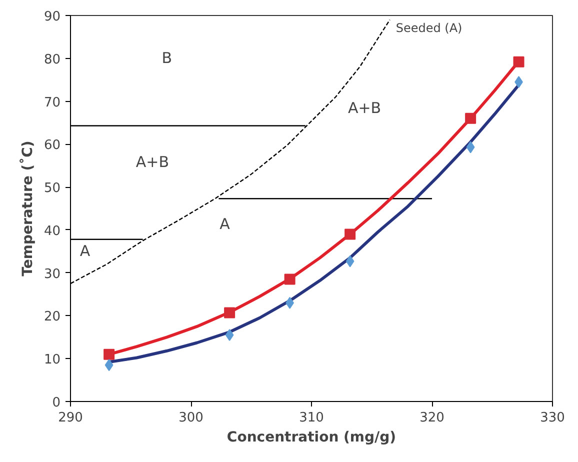 This screenshot has height=462, width=578. What do you see at coordinates (311, 438) in the screenshot?
I see `x-axis-title: Concentration (mg/g)` at bounding box center [311, 438].